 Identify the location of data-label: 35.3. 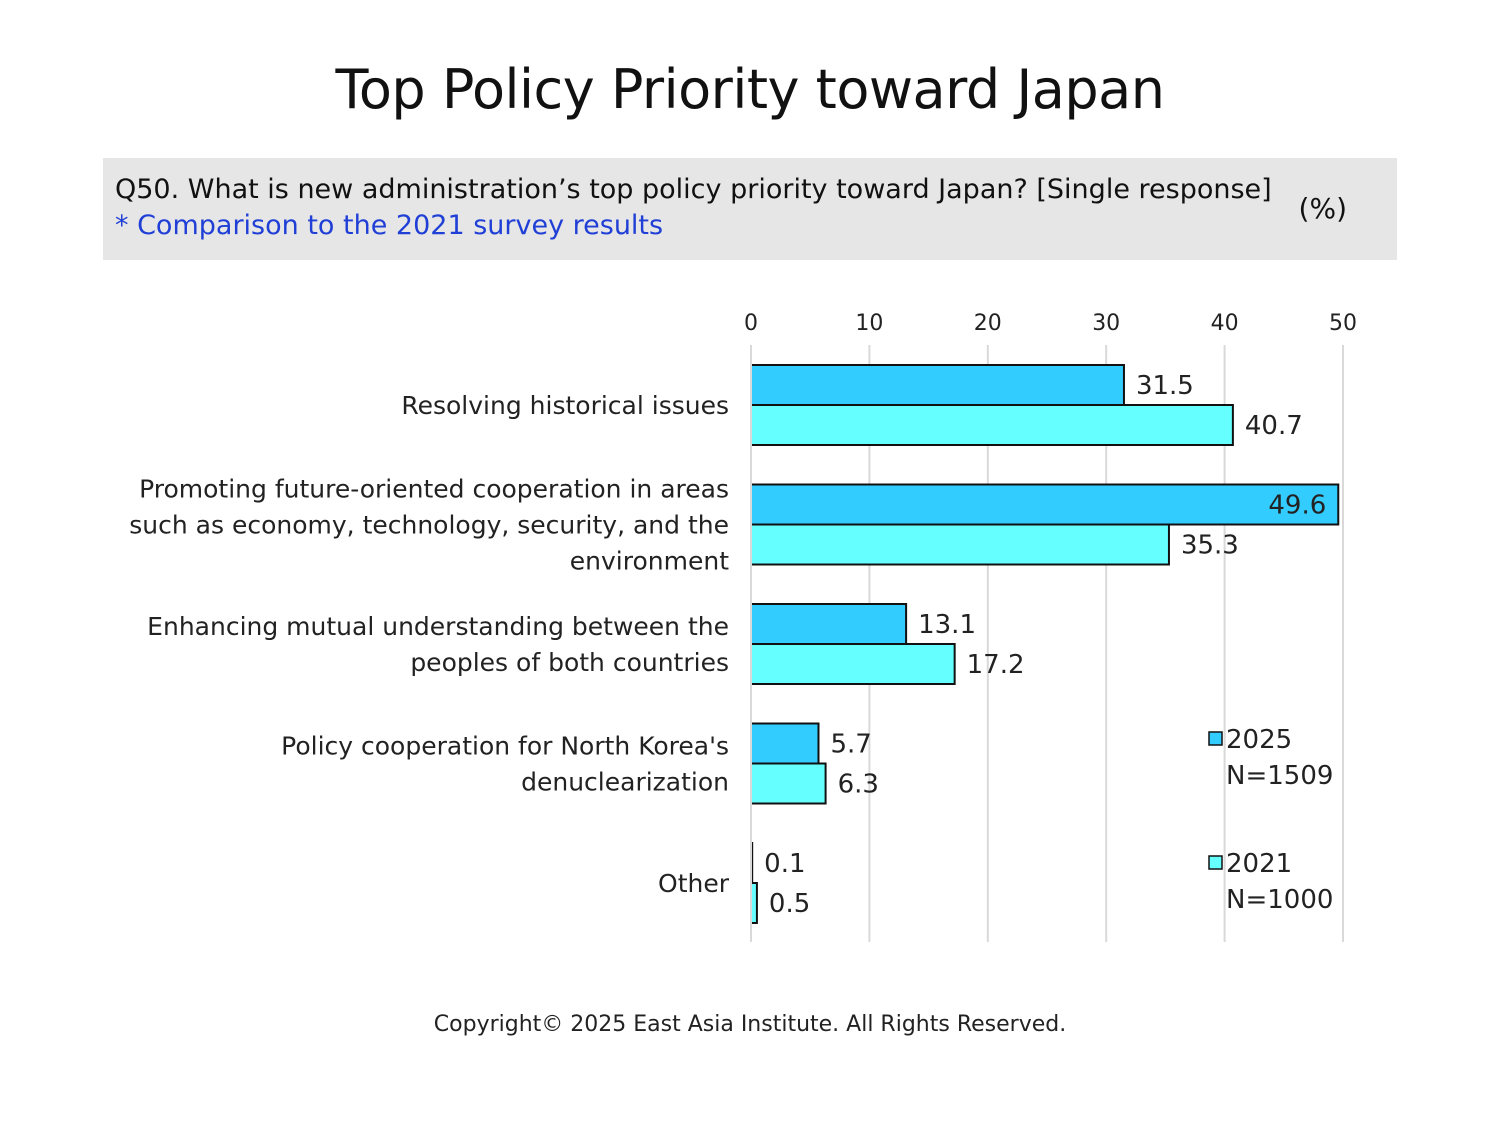
(1210, 546).